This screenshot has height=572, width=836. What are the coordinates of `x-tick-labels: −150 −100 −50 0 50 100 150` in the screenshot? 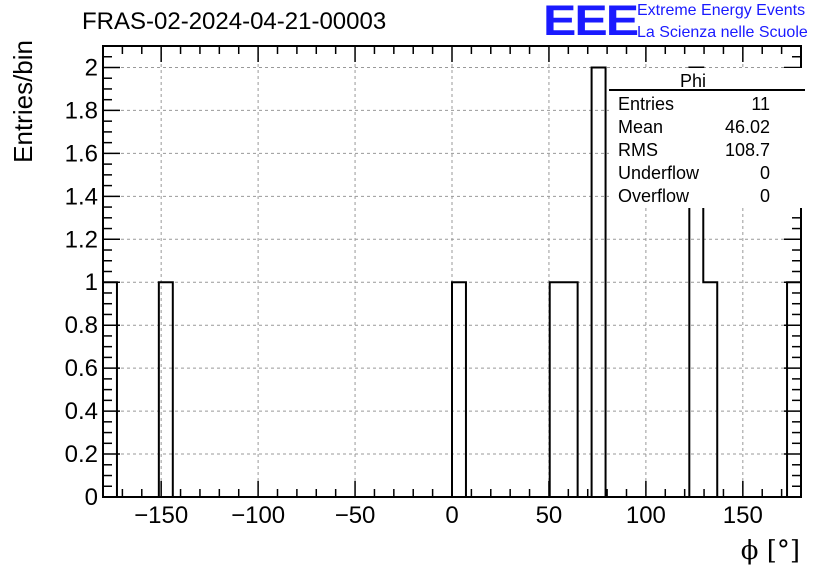 It's located at (448, 515).